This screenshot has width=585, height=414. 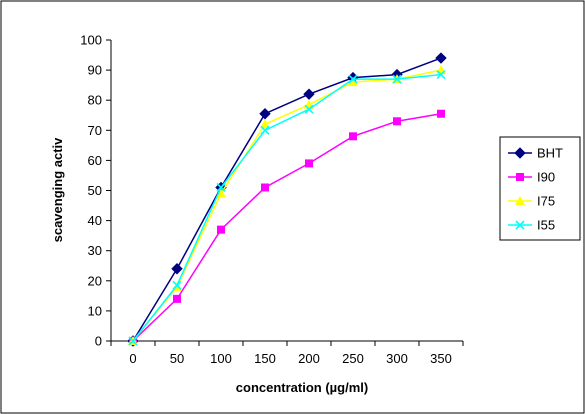 What do you see at coordinates (95, 250) in the screenshot?
I see `y-tick-label: 30` at bounding box center [95, 250].